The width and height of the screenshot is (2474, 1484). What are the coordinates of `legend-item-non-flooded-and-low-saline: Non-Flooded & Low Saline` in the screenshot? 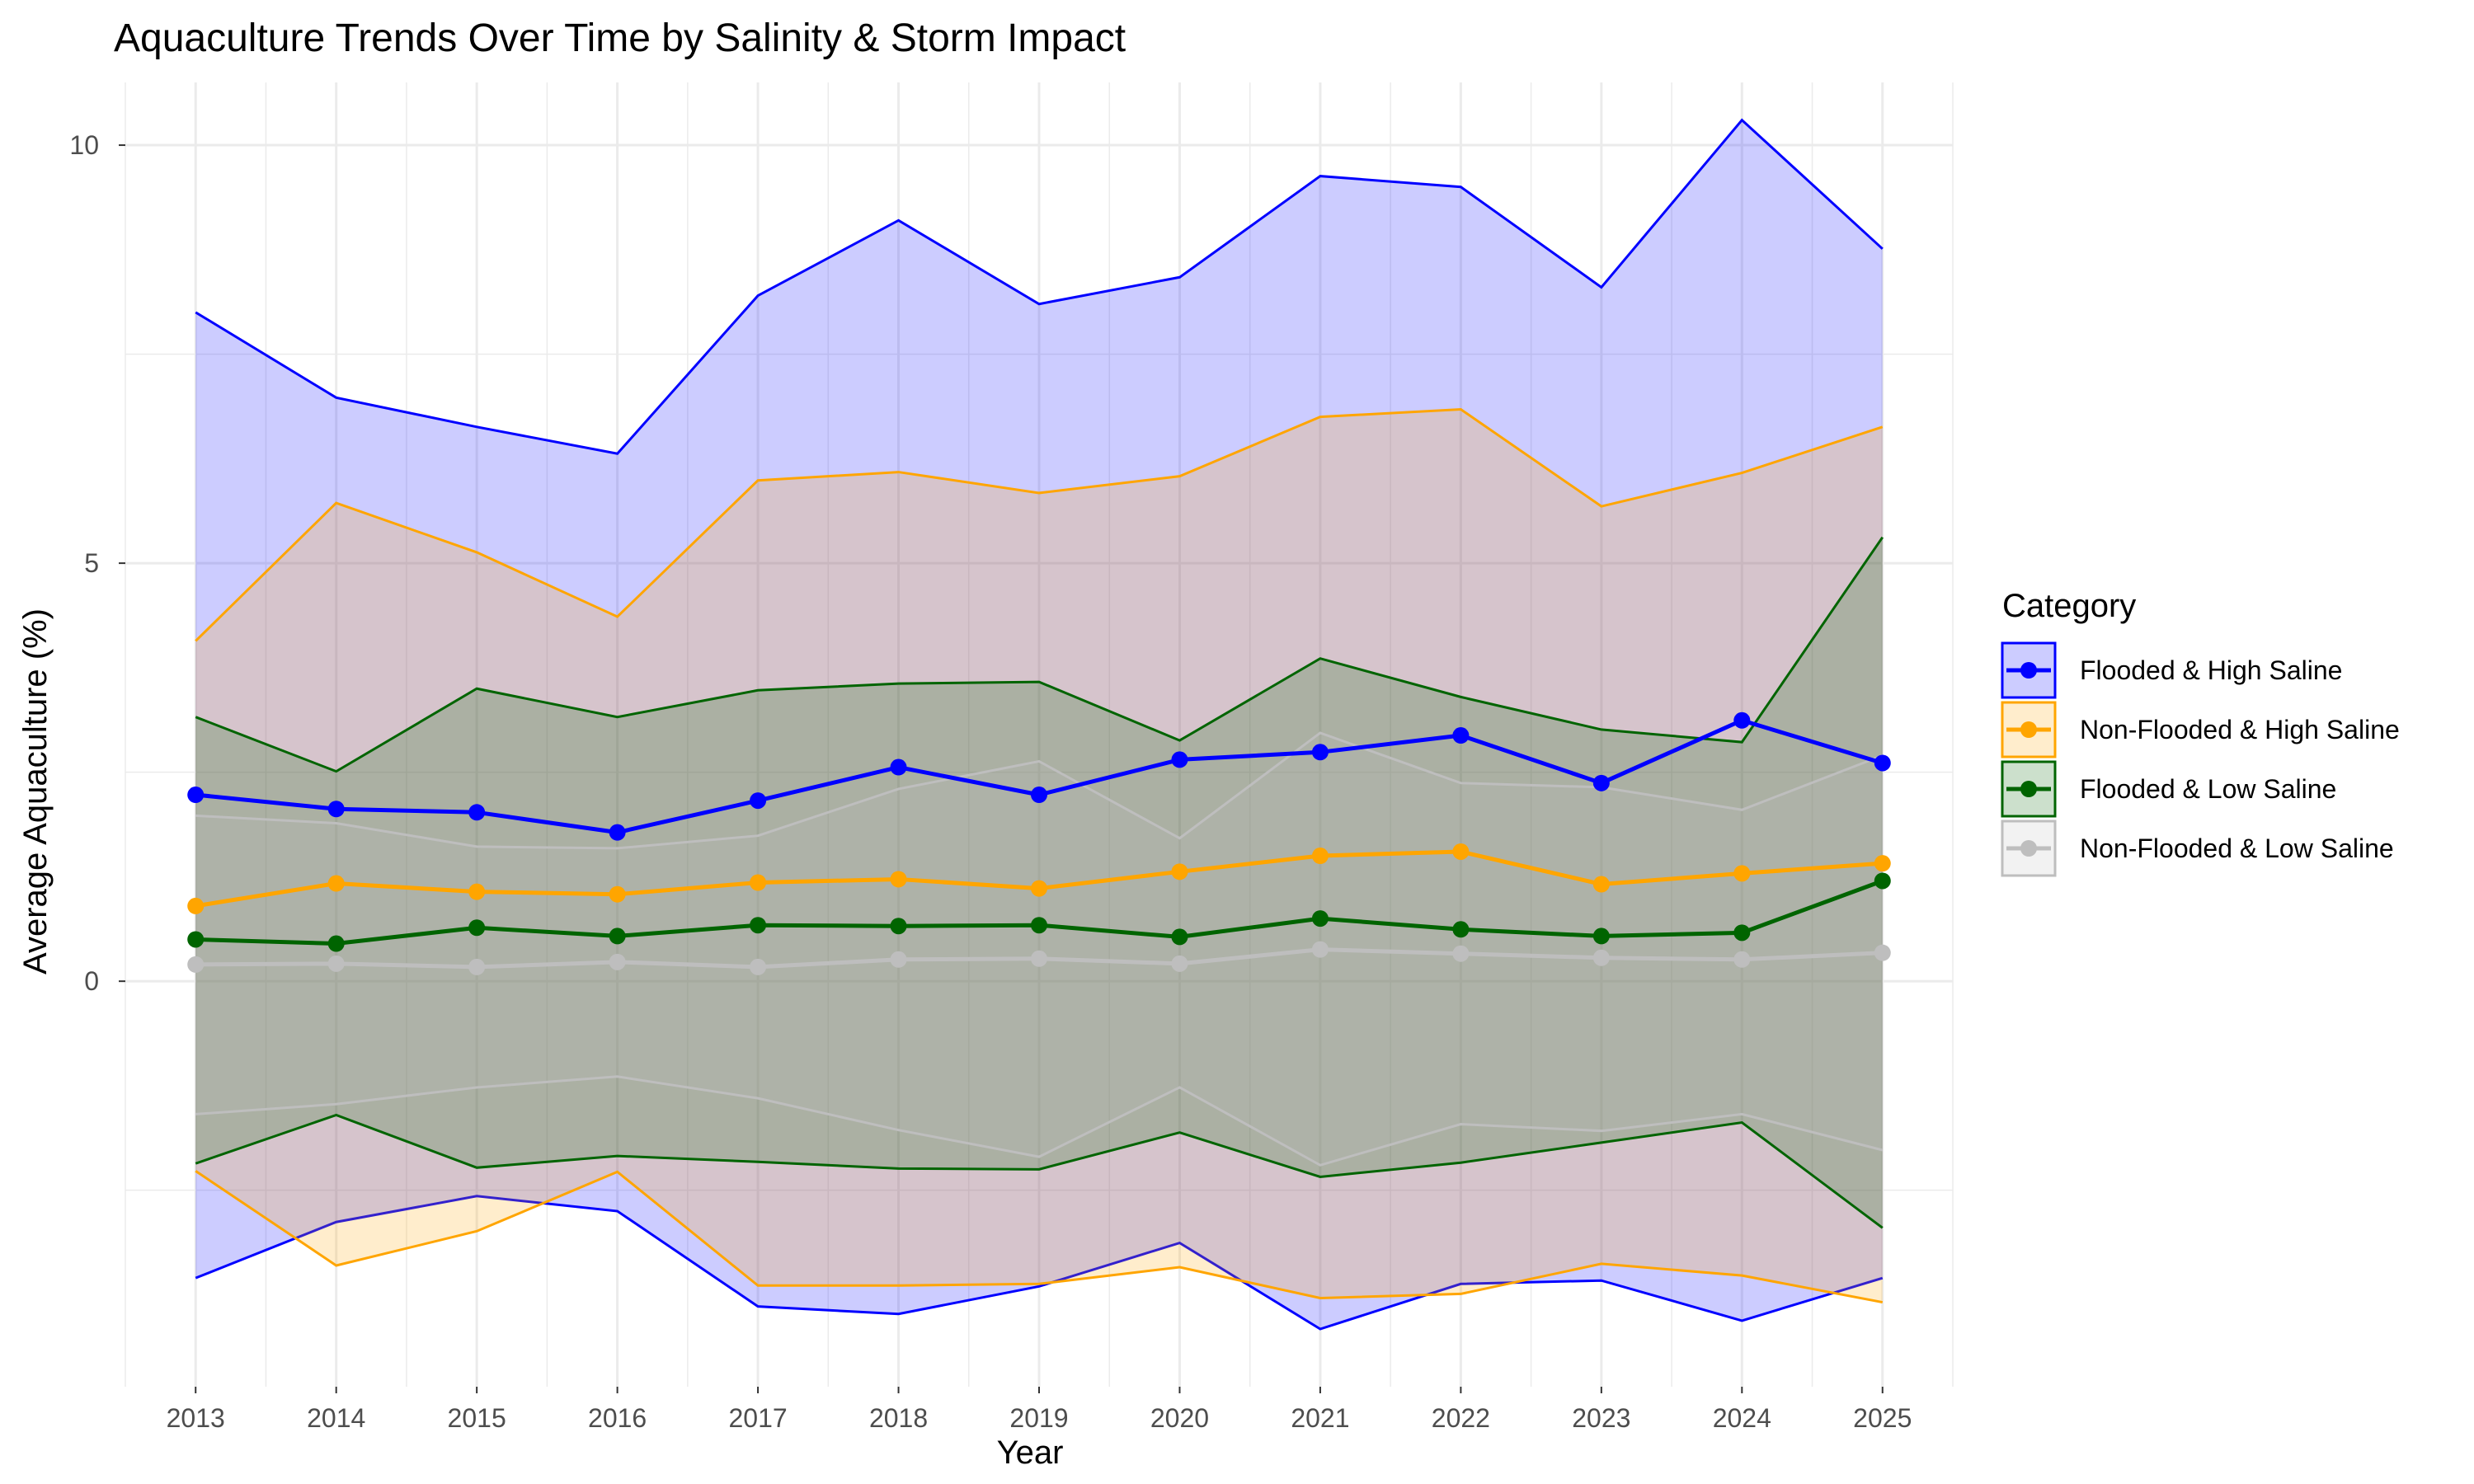 It's located at (2197, 848).